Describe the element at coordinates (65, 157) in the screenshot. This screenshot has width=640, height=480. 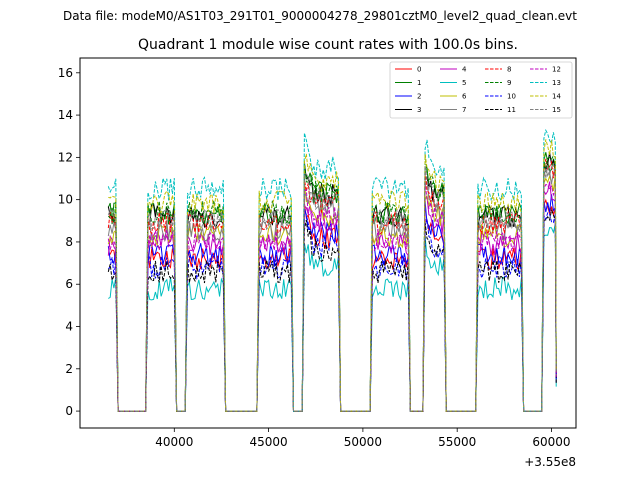
I see `y-tick-label: 12` at that location.